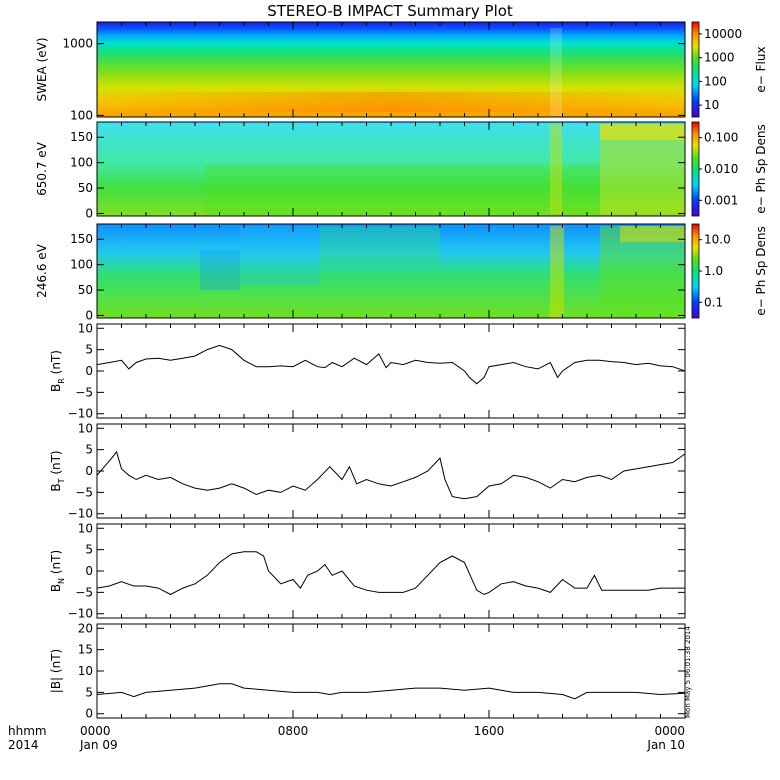  I want to click on y-tick-label: 1000, so click(77, 44).